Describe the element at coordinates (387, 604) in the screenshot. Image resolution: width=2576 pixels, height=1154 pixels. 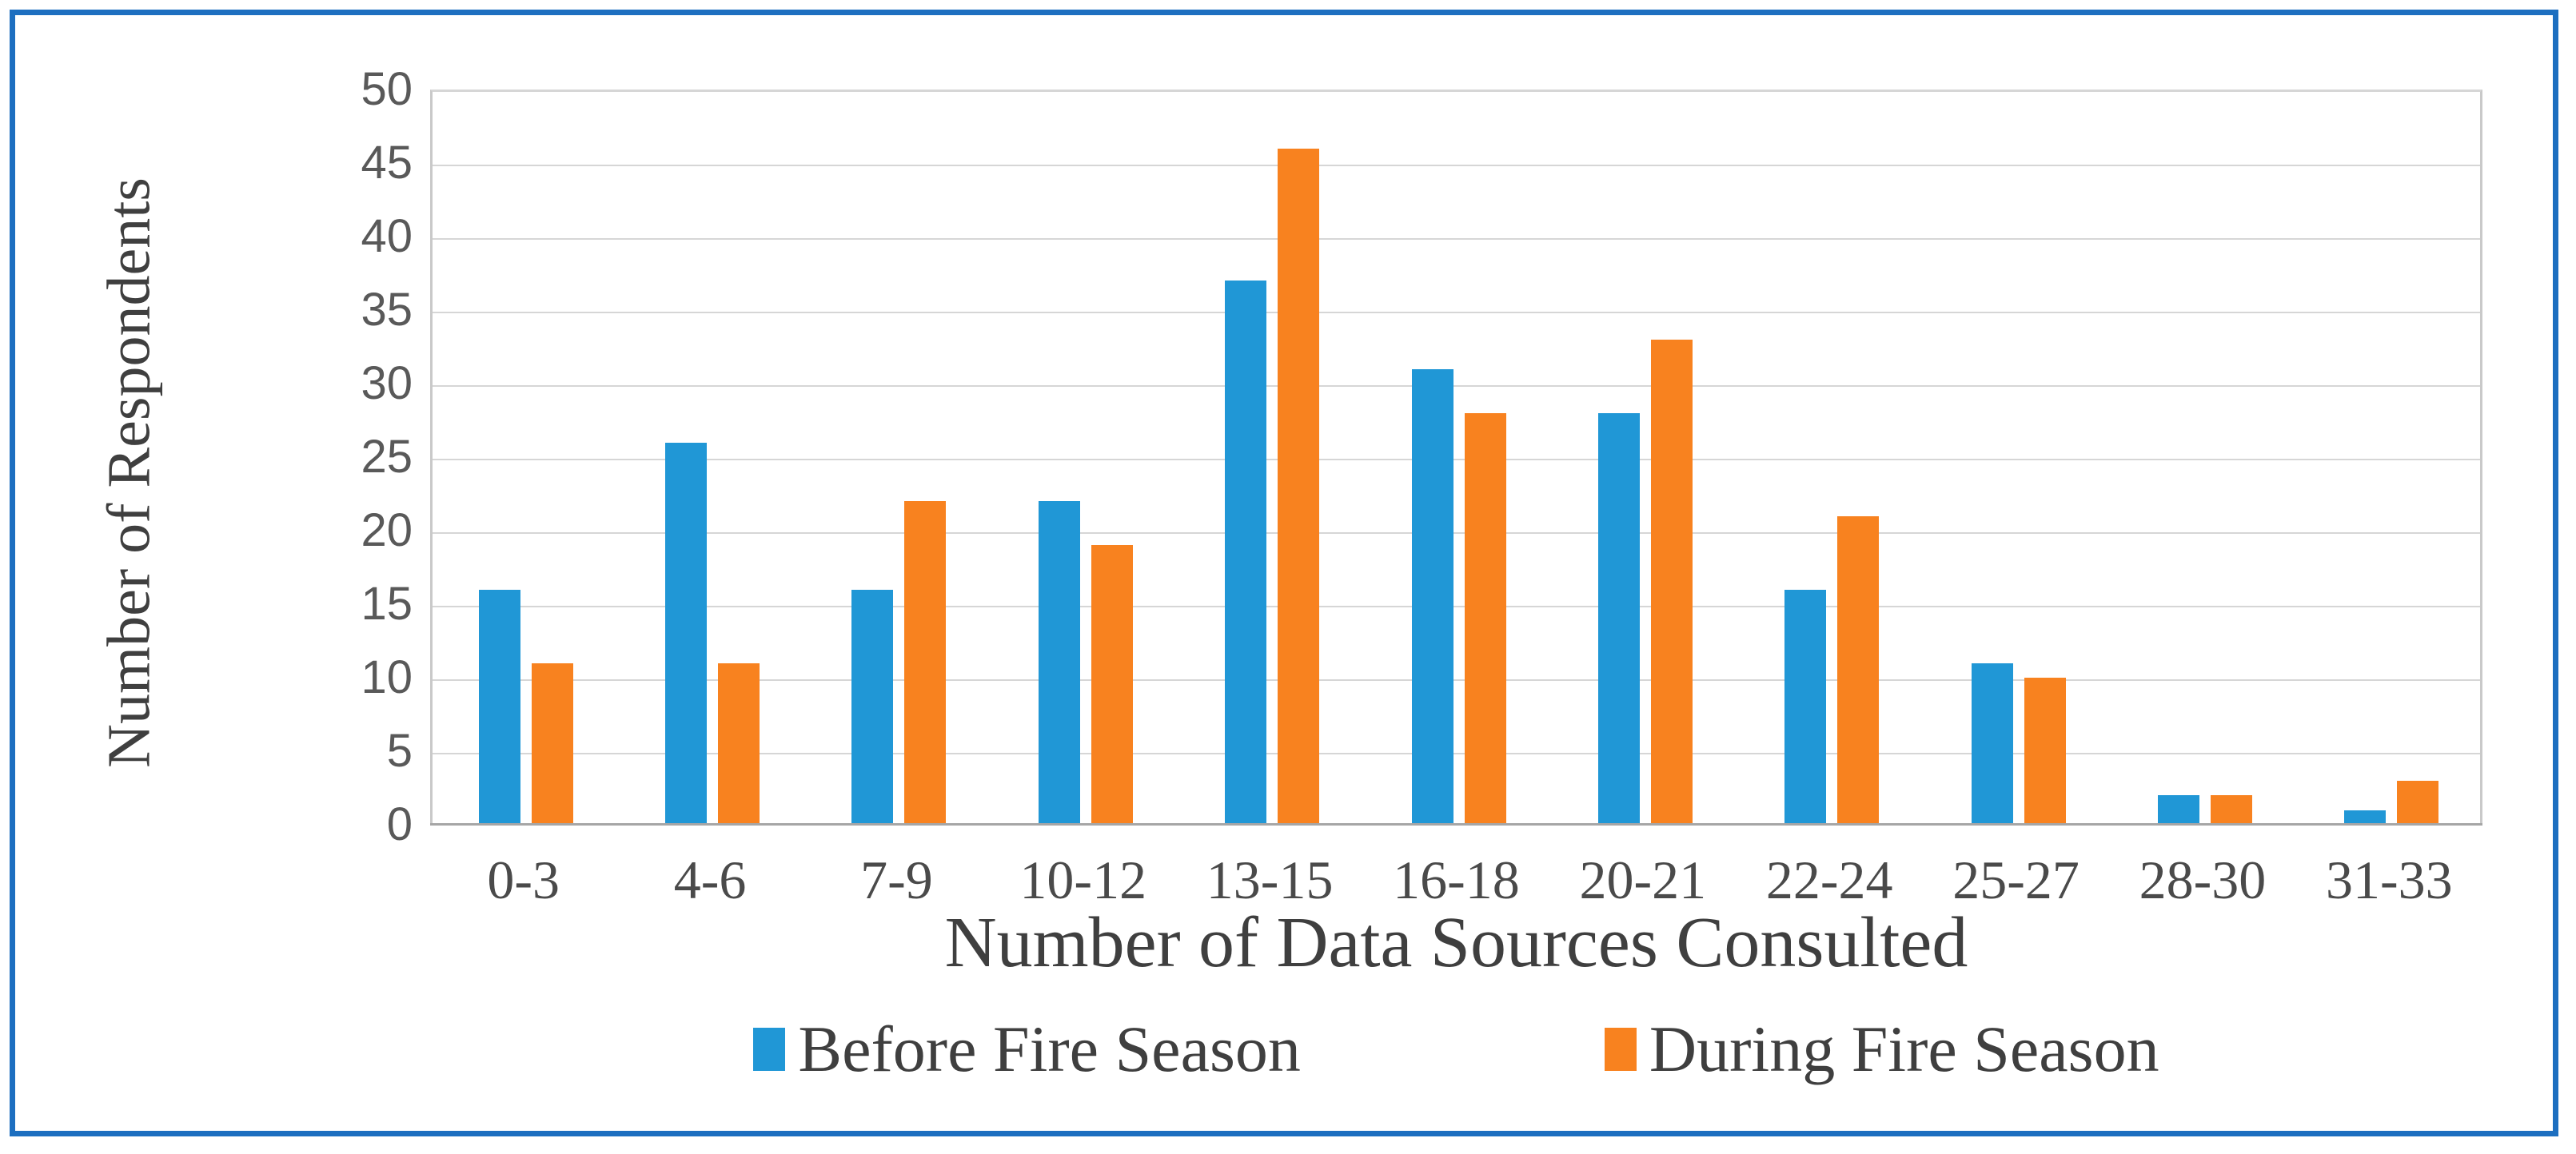
I see `y-tick-label-15: 15` at that location.